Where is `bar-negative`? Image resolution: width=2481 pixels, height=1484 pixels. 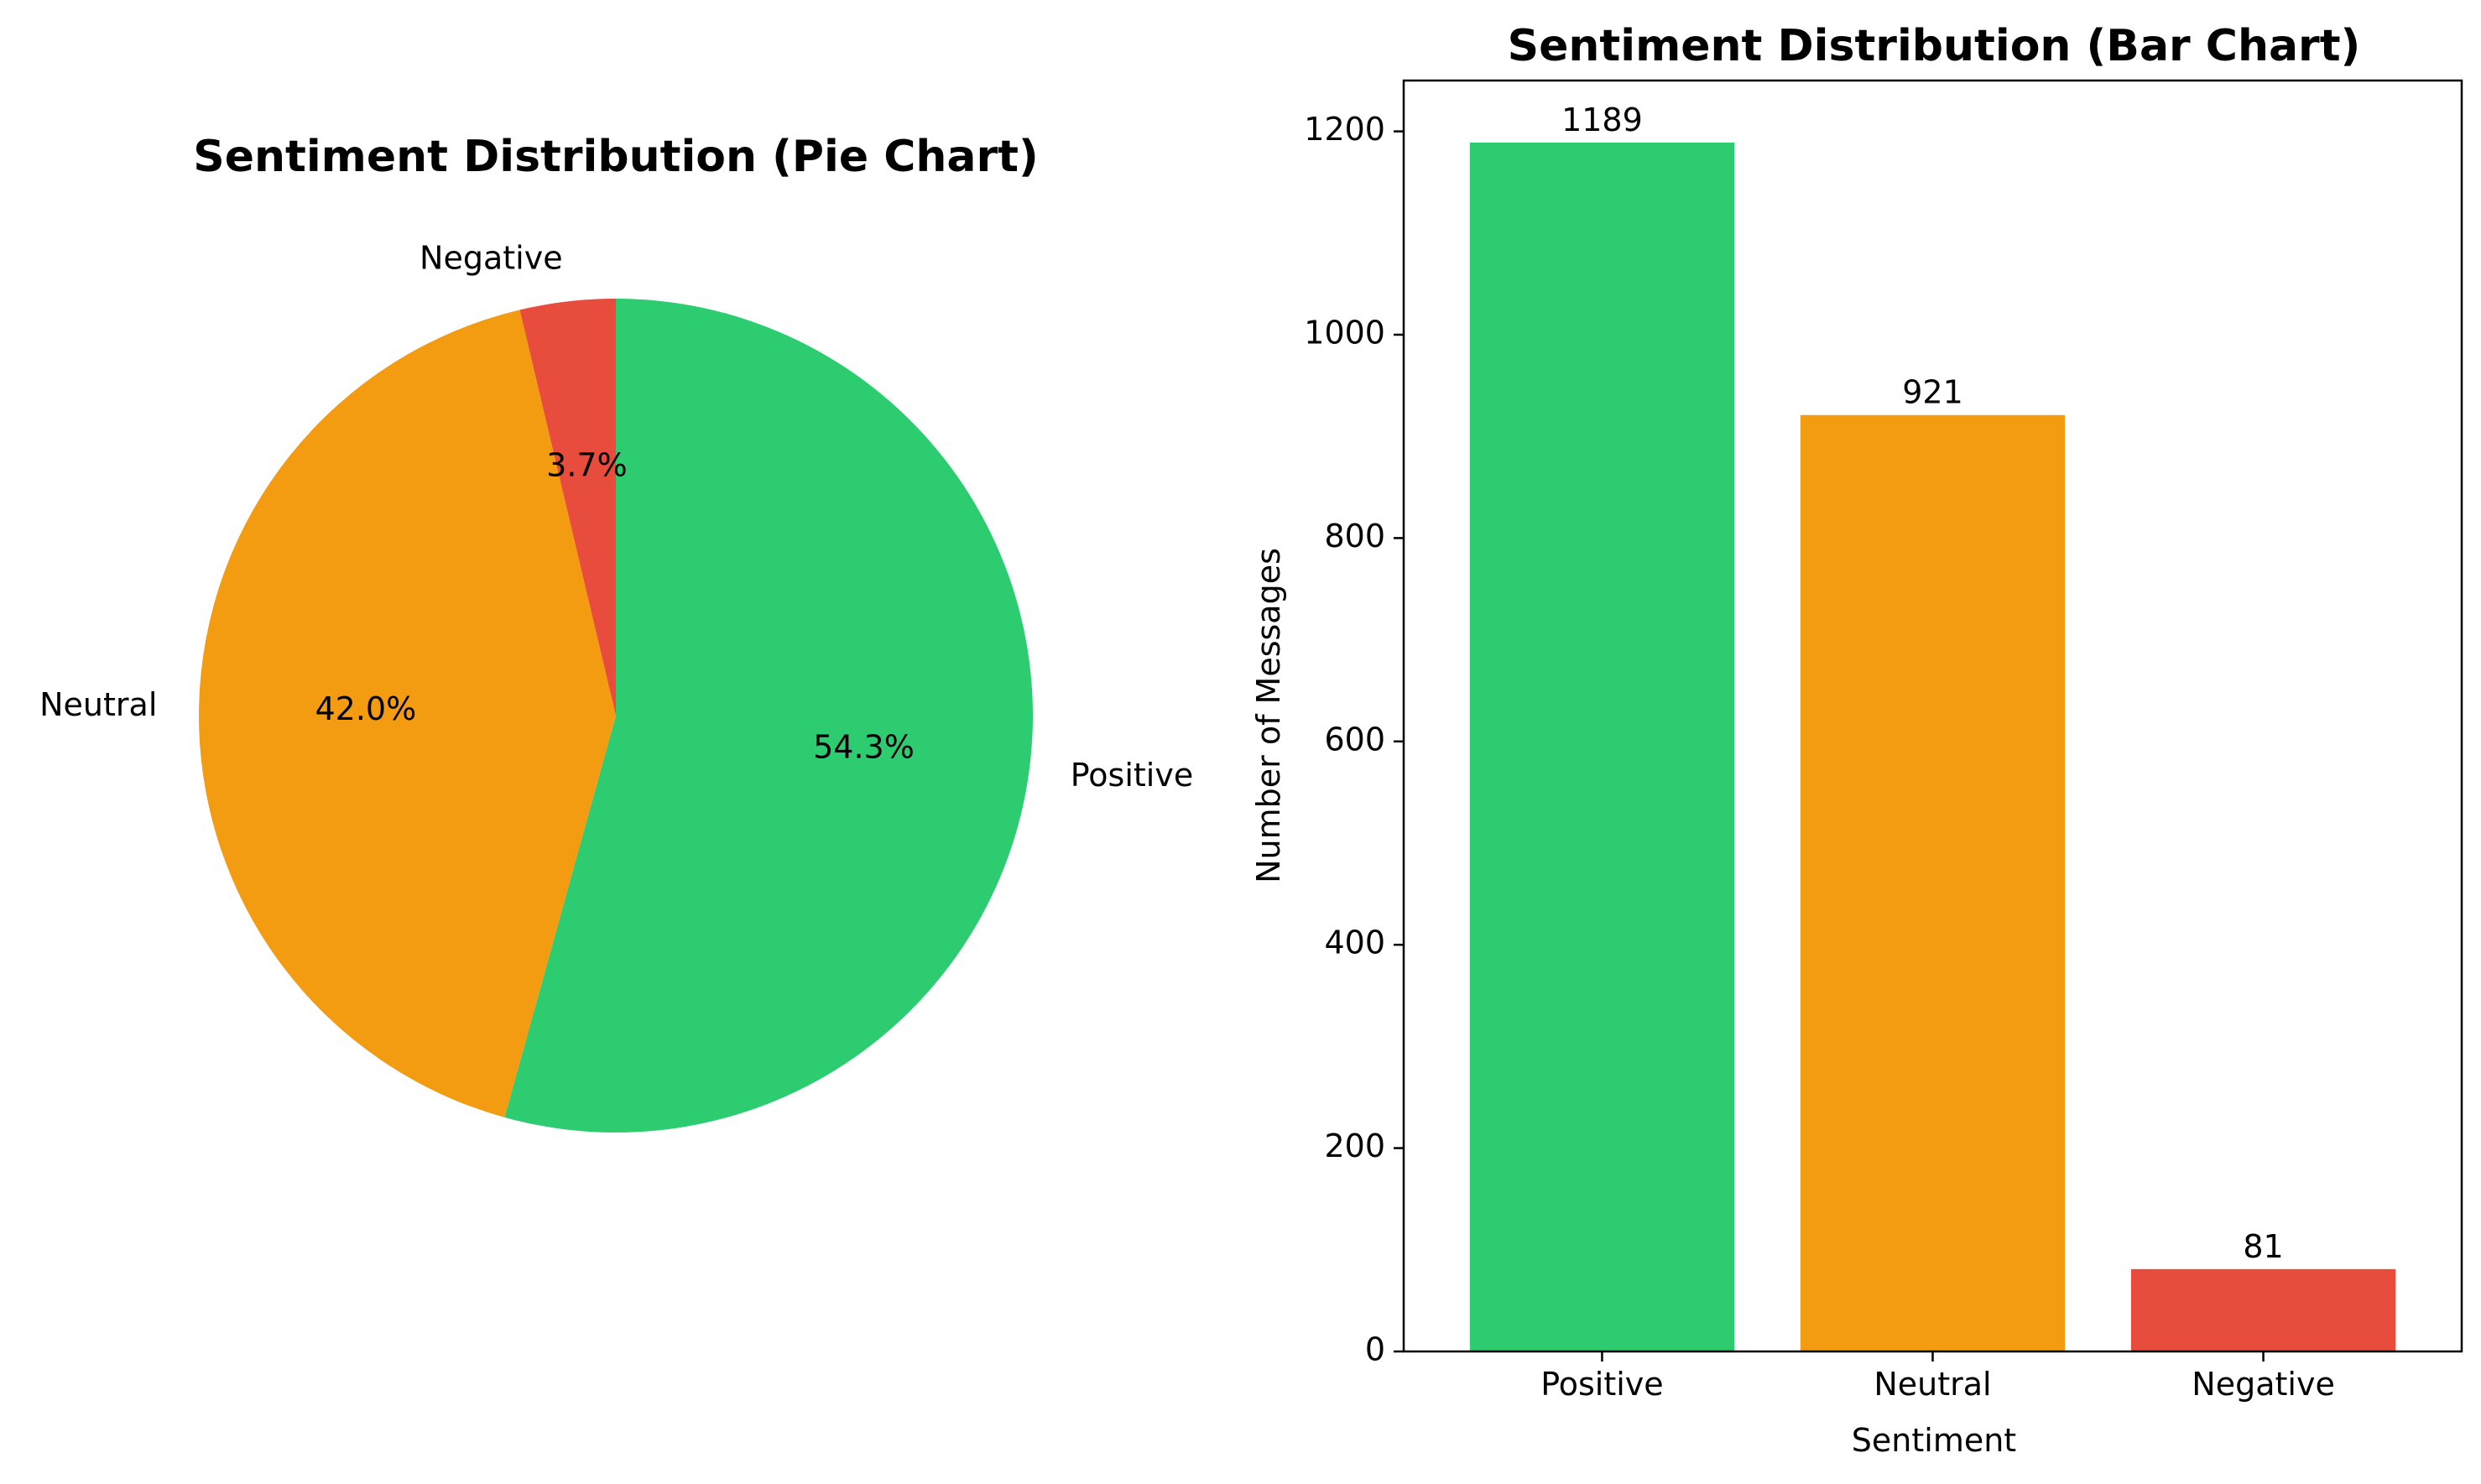 bar-negative is located at coordinates (2263, 1309).